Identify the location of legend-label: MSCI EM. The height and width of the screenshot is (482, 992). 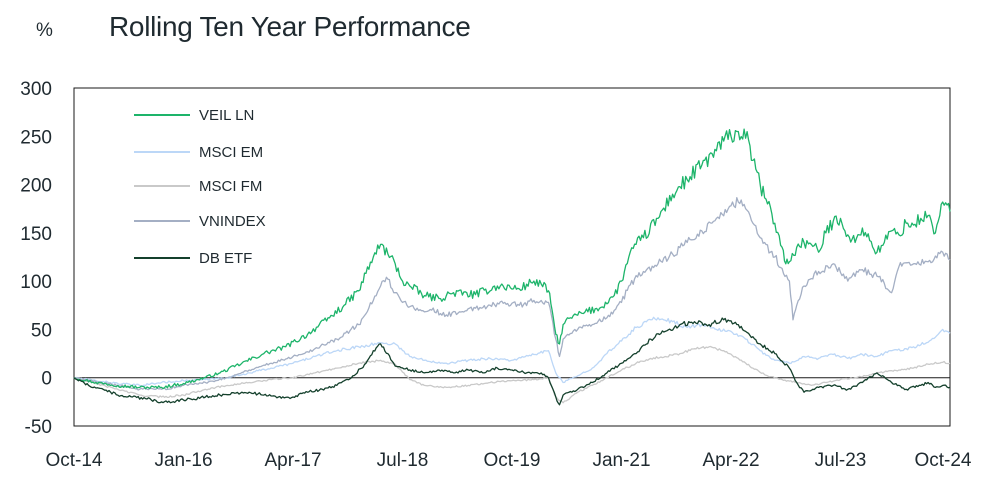
(231, 152).